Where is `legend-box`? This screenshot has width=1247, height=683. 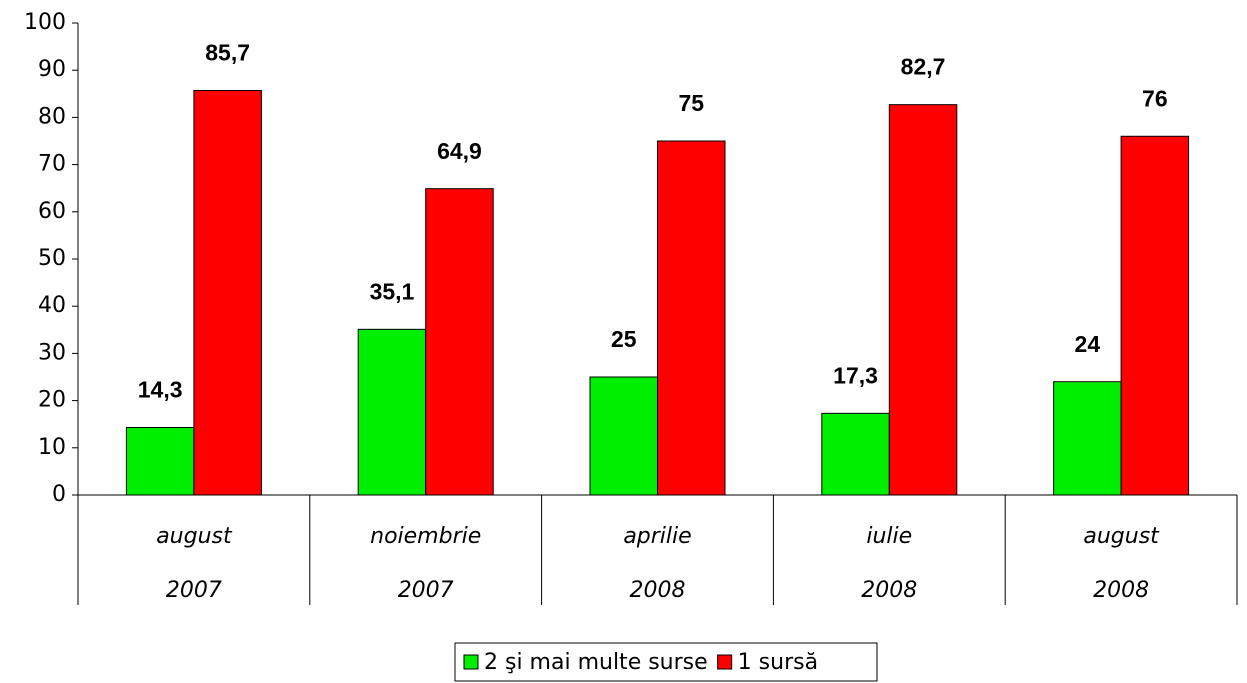
legend-box is located at coordinates (666, 662).